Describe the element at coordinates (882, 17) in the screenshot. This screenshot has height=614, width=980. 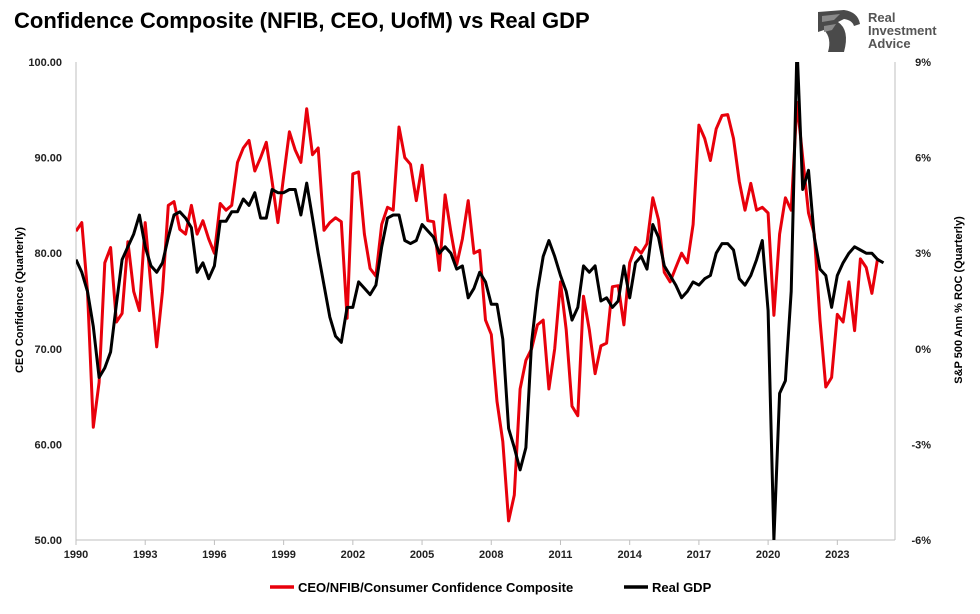
I see `brand-line: Real` at that location.